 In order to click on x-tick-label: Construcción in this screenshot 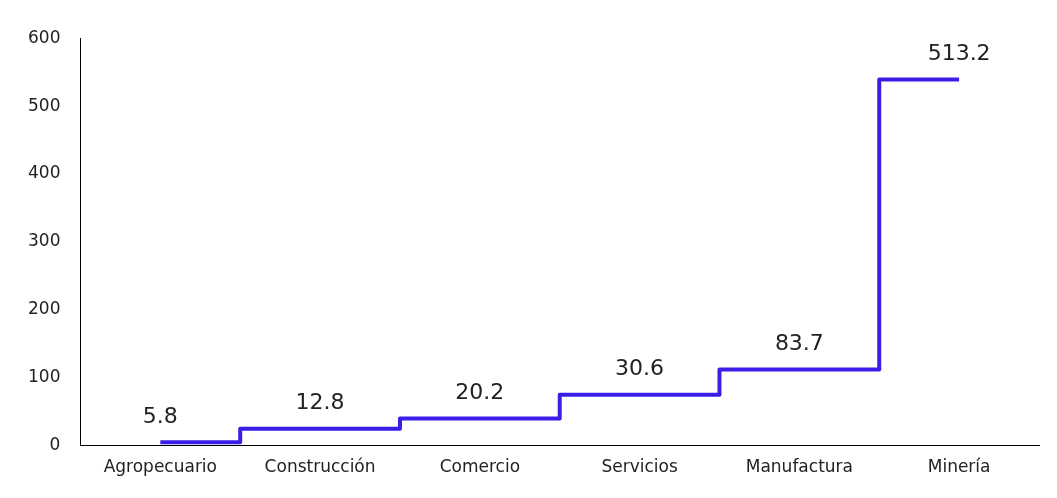, I will do `click(320, 466)`.